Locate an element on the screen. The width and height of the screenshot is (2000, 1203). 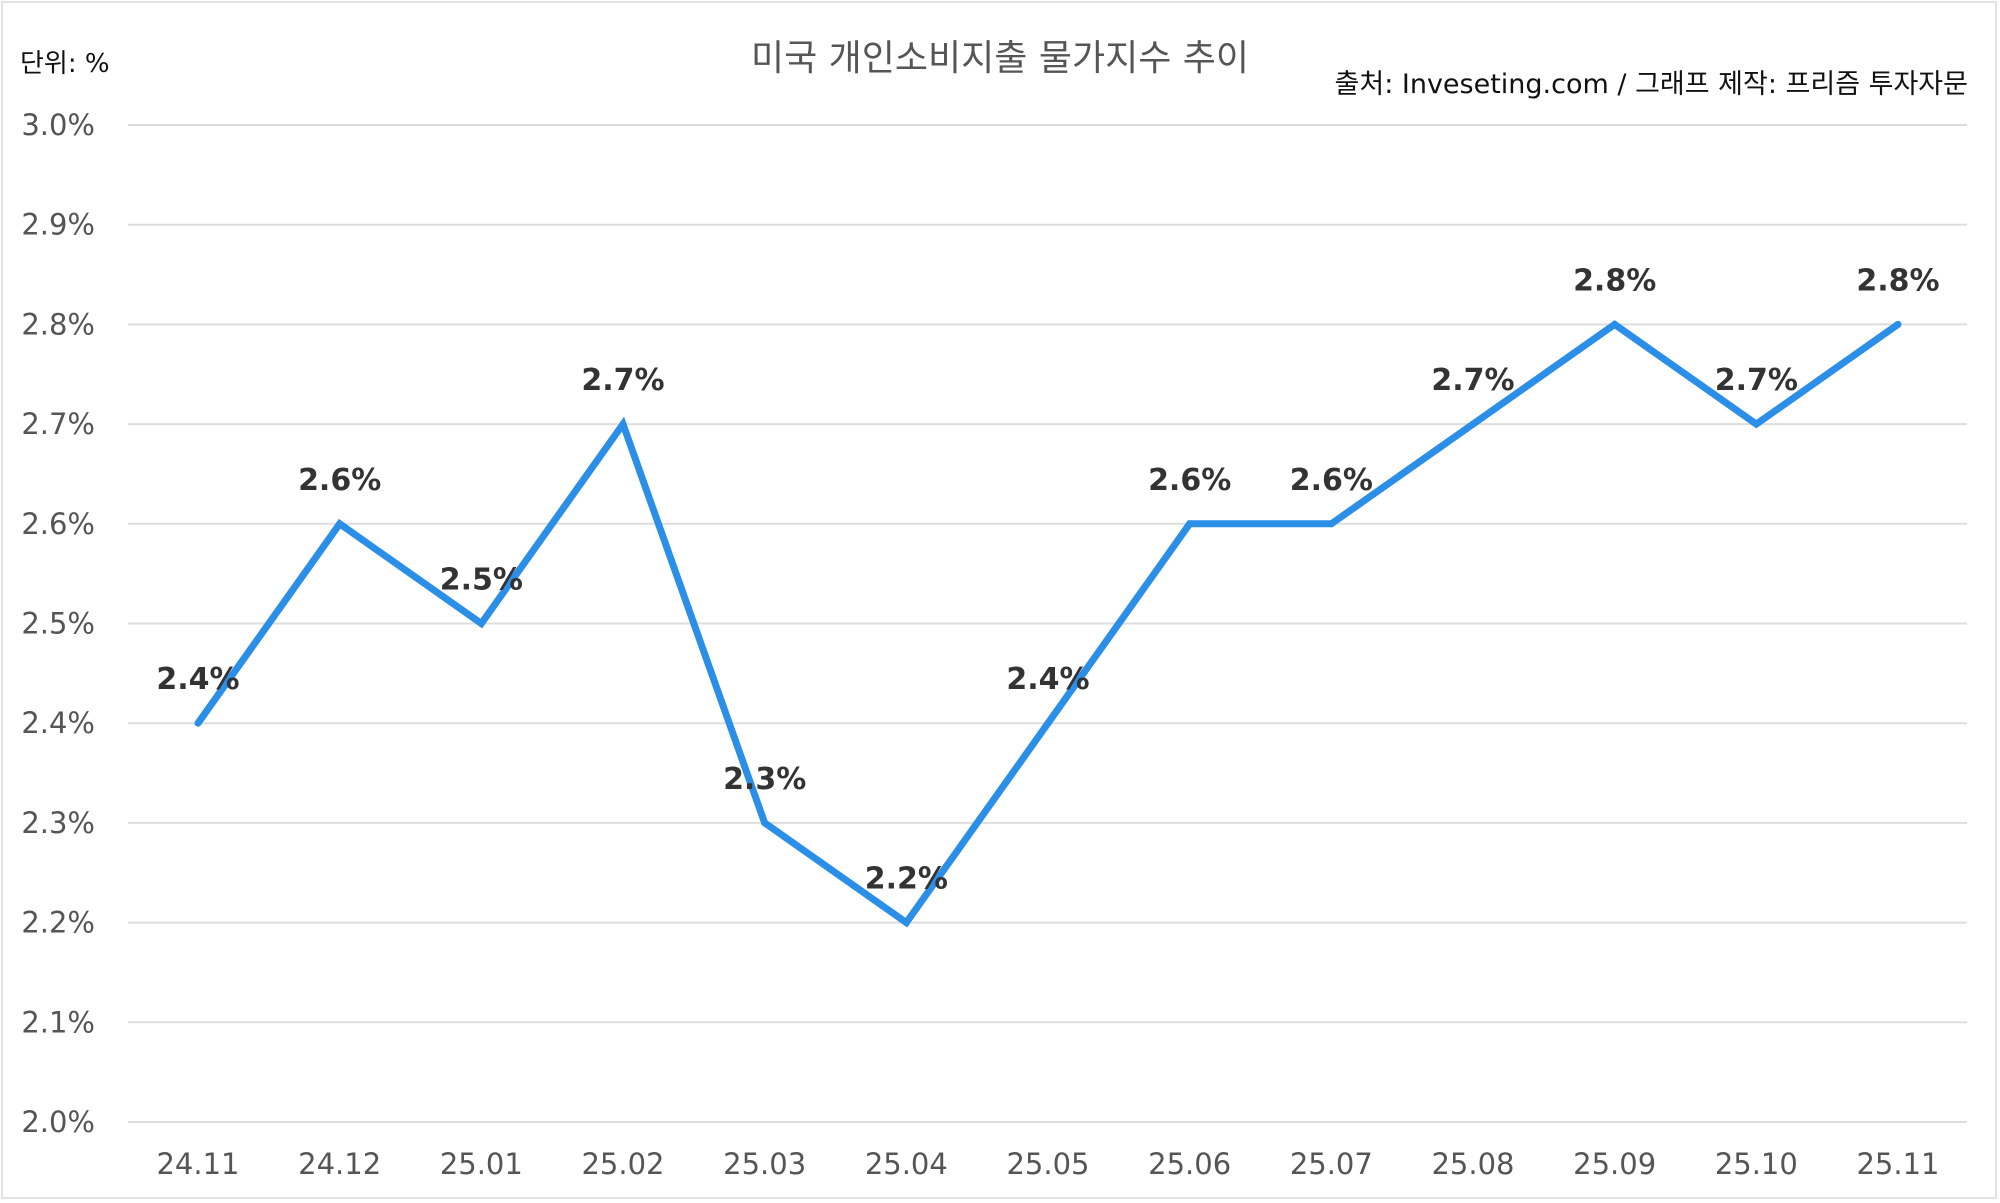
y-tick-label: 2.2% is located at coordinates (58, 923).